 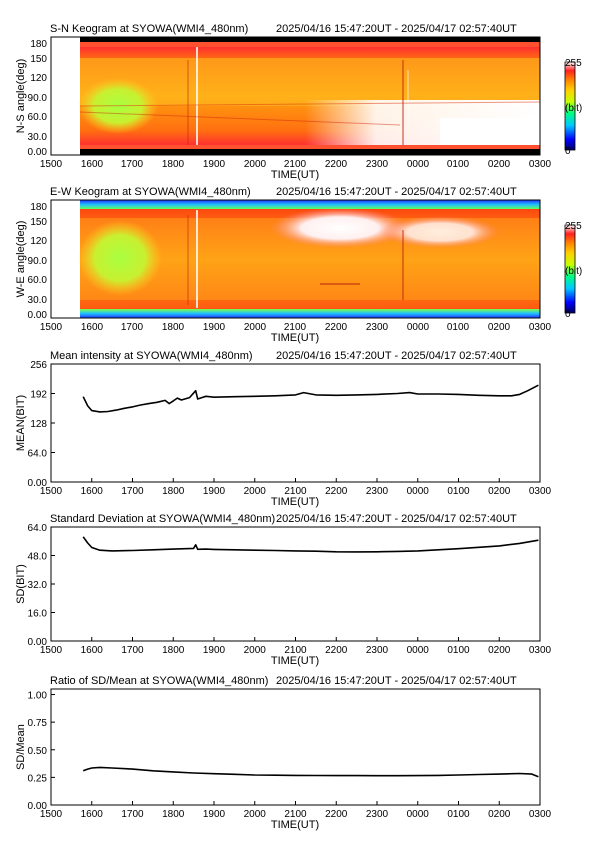 I want to click on mean-frame, so click(x=295, y=423).